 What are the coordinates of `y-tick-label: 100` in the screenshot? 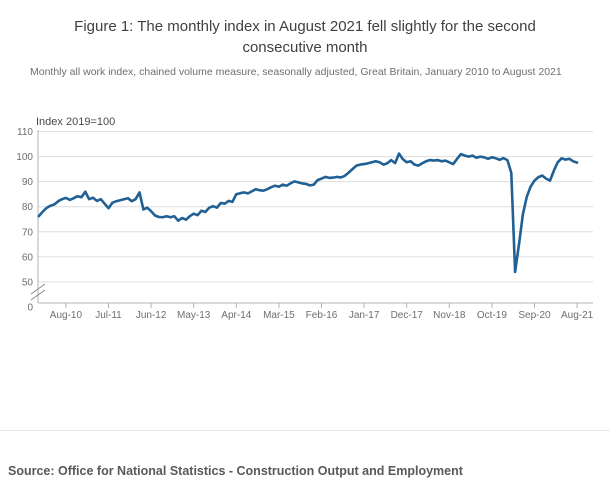 It's located at (24, 157).